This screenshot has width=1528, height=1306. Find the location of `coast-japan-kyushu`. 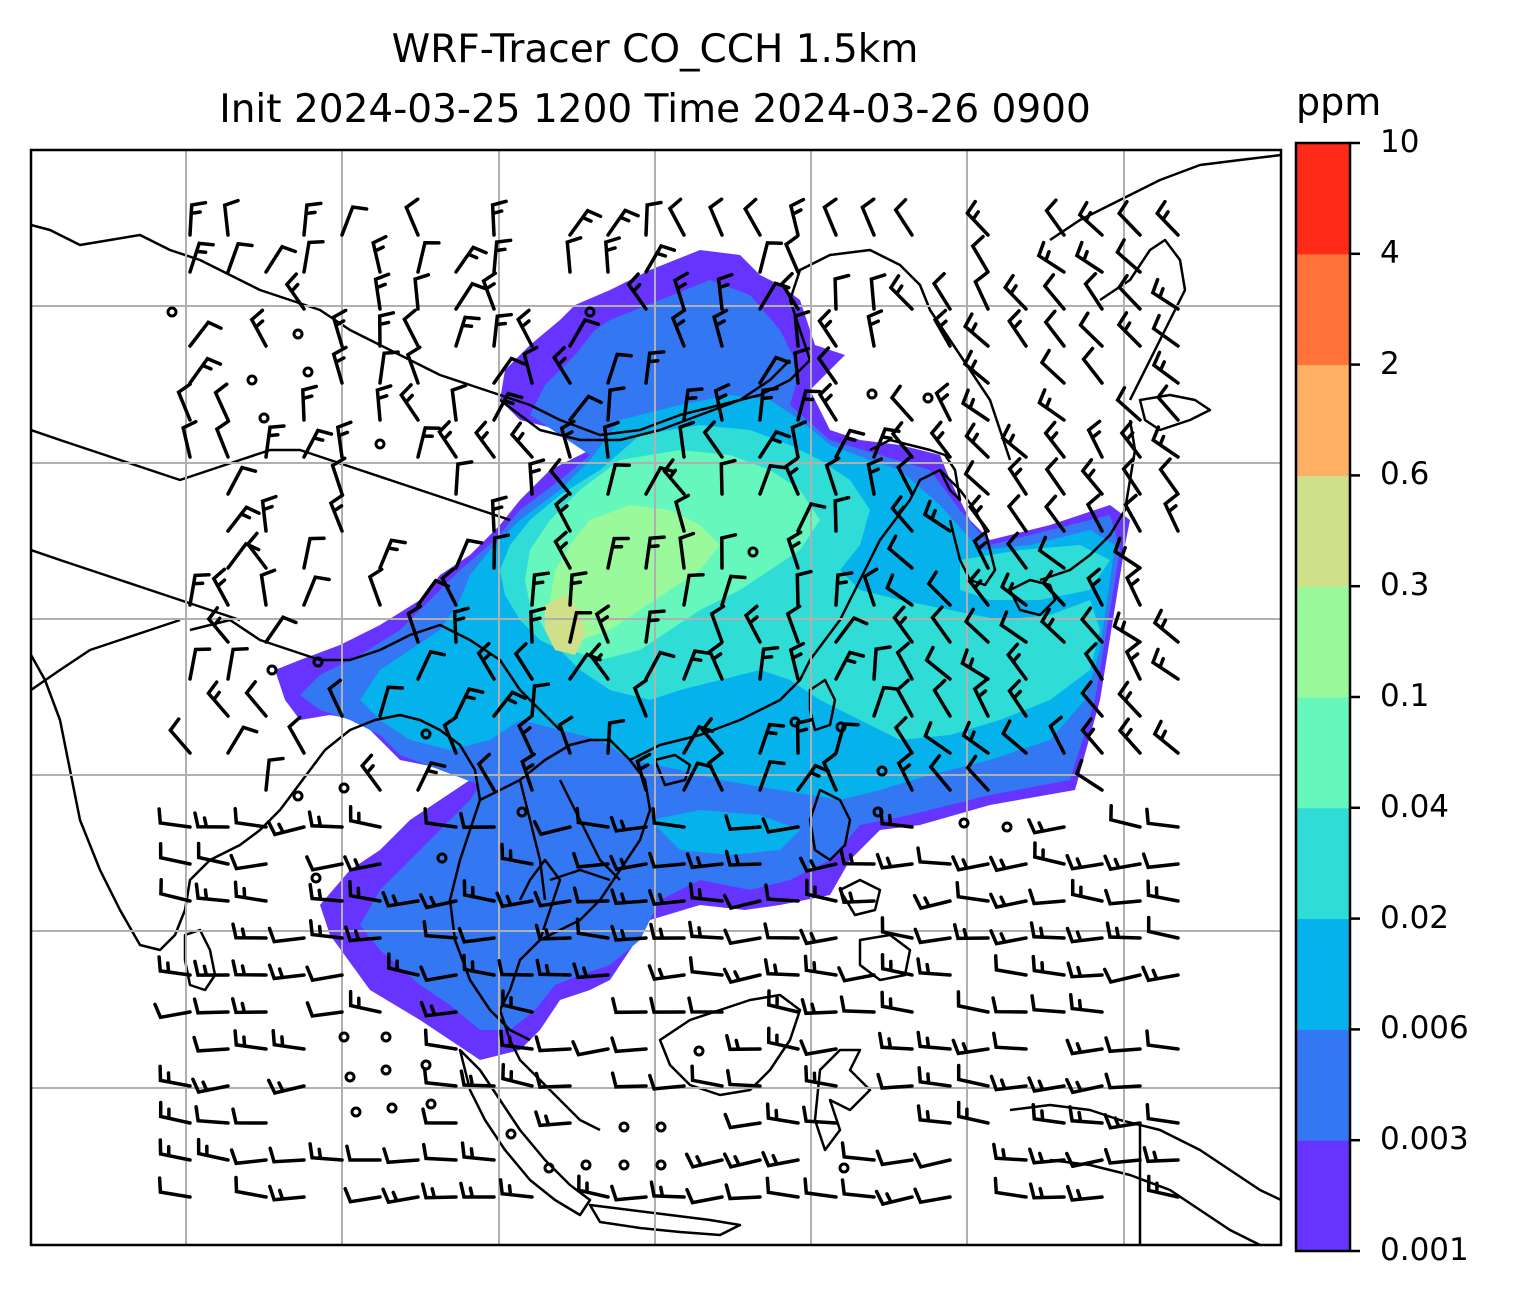

coast-japan-kyushu is located at coordinates (1032, 597).